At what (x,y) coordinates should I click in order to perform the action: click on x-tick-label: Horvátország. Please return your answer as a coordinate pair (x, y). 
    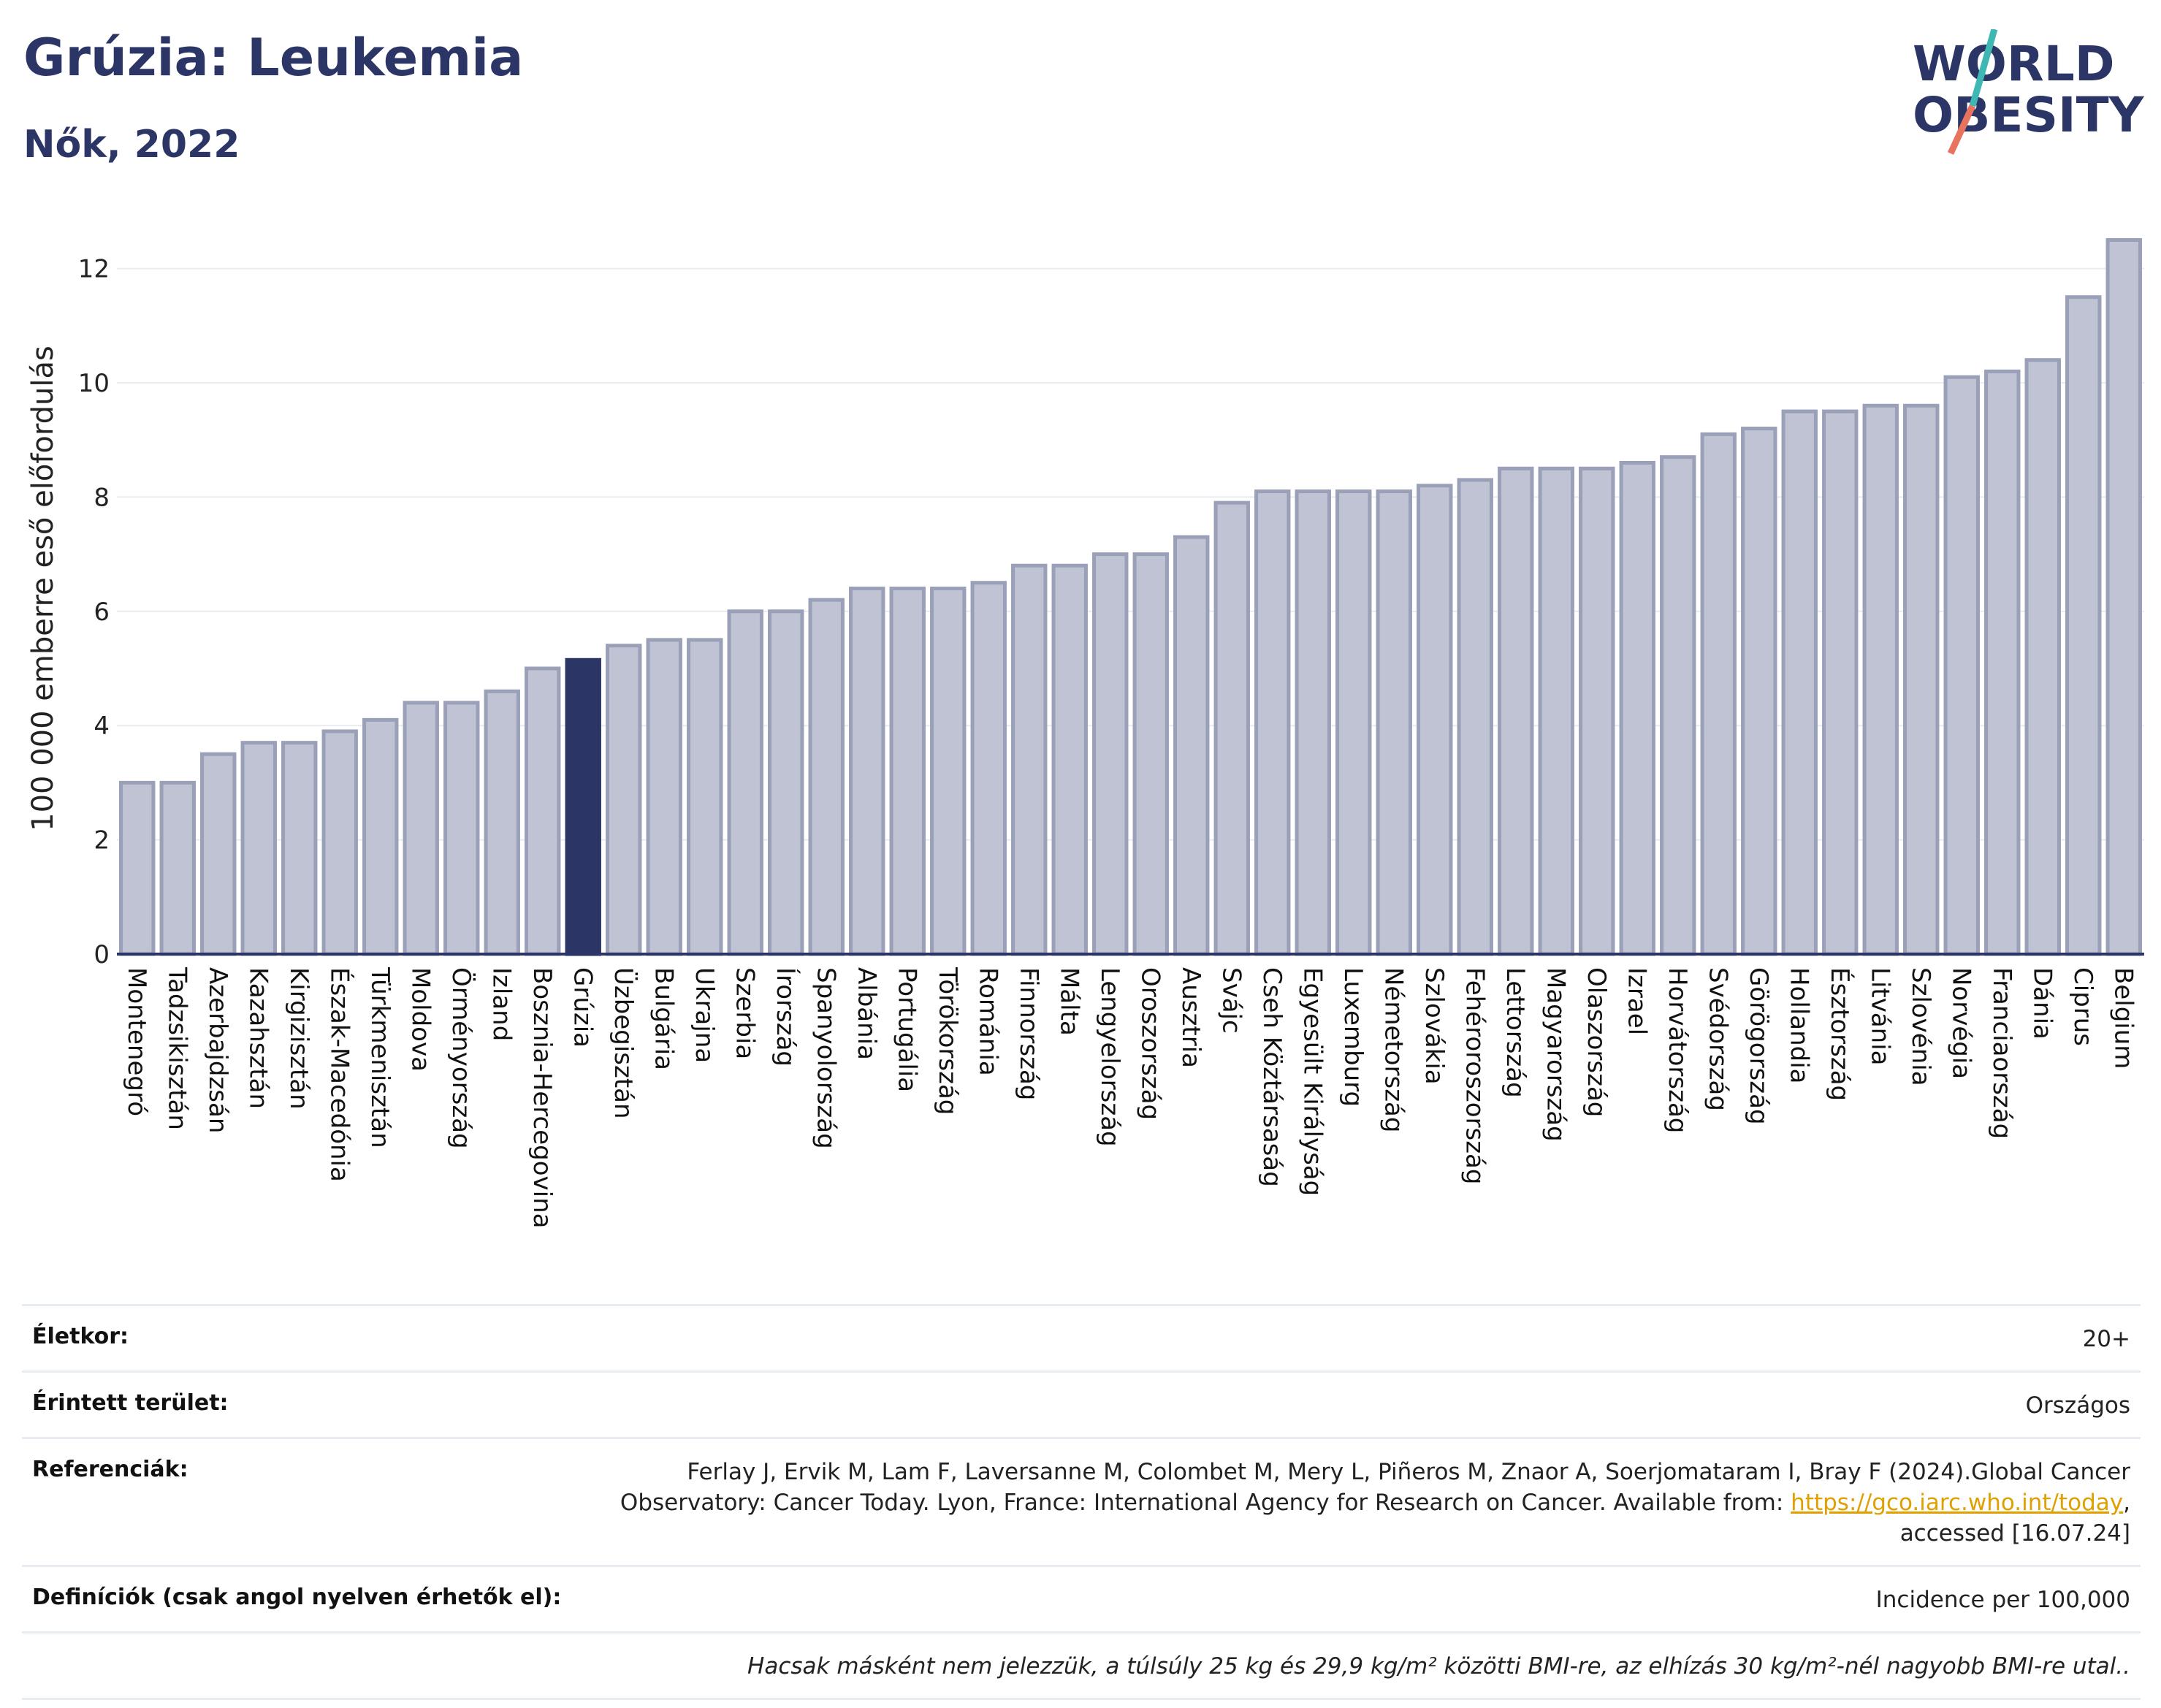
    Looking at the image, I should click on (1678, 1050).